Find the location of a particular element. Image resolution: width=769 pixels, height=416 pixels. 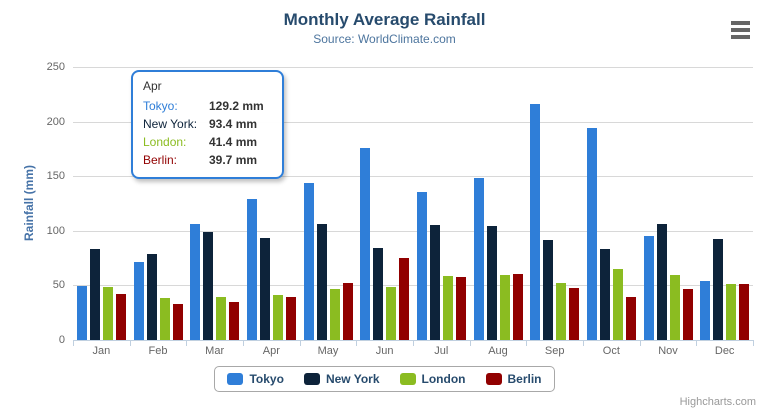

bar-berlin-oct is located at coordinates (630, 318).